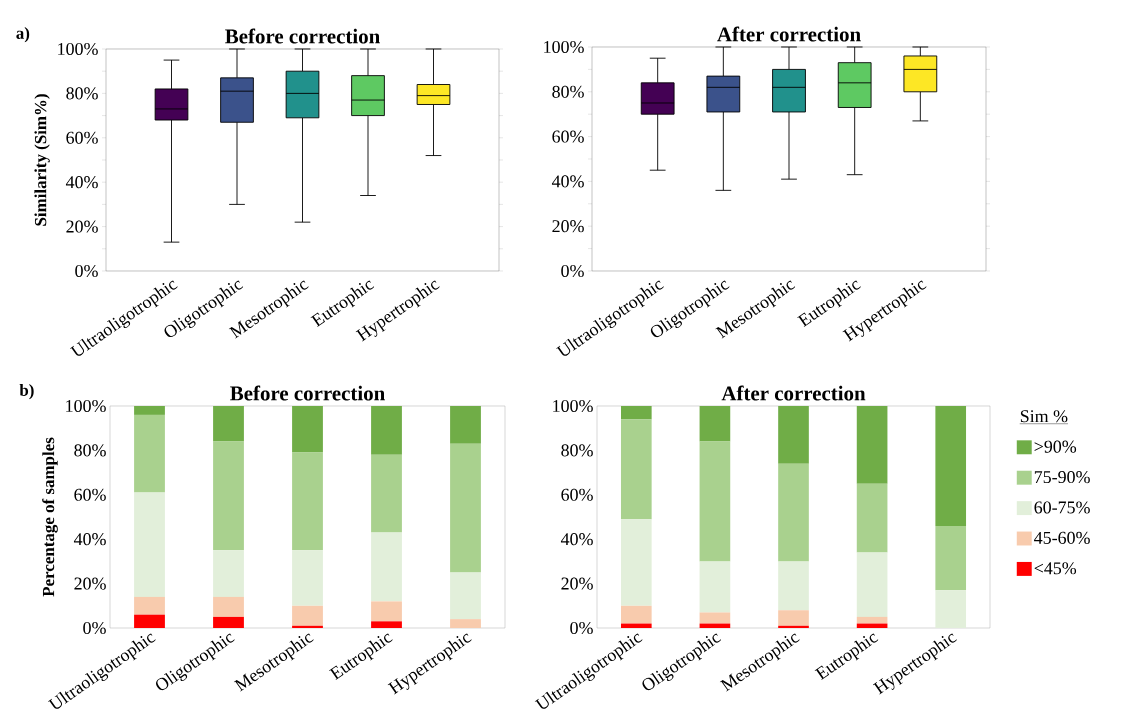  What do you see at coordinates (42, 160) in the screenshot?
I see `y-axis-title: Similarity (Sim%)` at bounding box center [42, 160].